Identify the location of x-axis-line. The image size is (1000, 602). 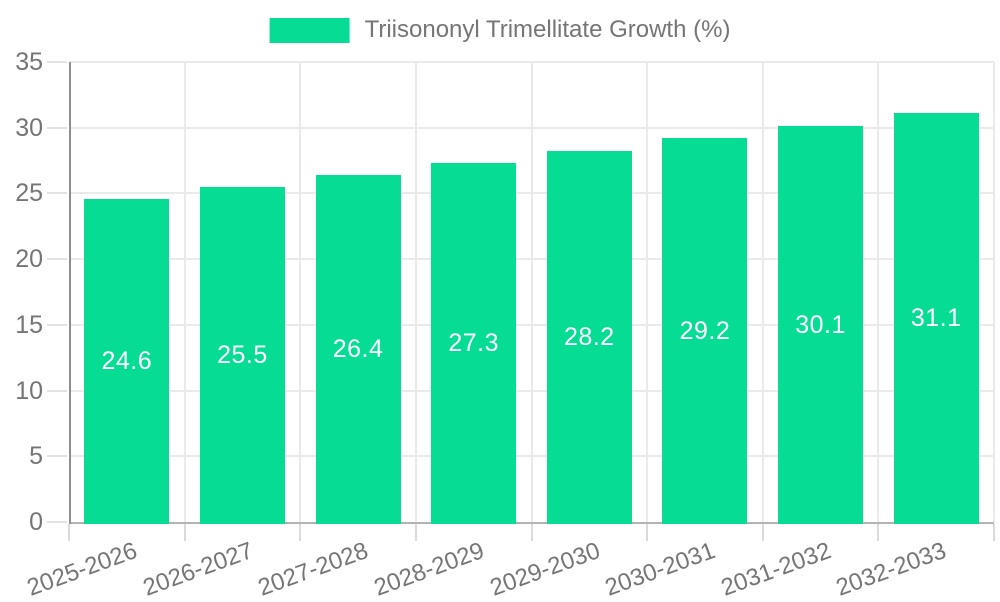
(531, 523).